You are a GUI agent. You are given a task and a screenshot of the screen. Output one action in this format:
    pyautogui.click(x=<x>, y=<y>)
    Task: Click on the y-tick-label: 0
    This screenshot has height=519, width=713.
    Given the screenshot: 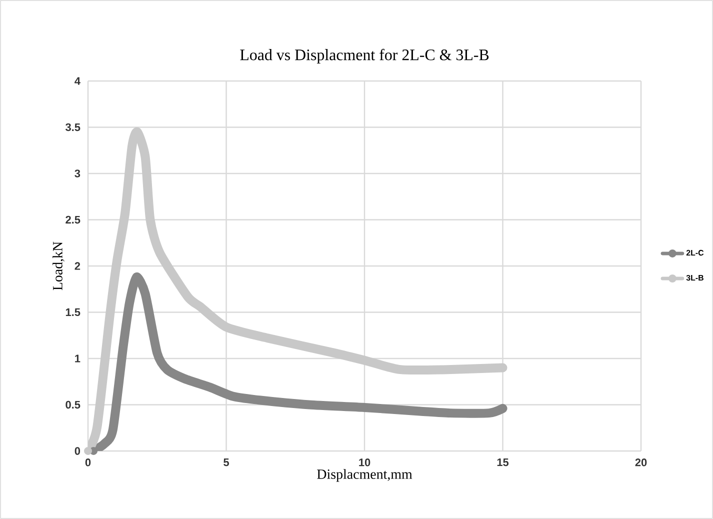 What is the action you would take?
    pyautogui.click(x=77, y=451)
    